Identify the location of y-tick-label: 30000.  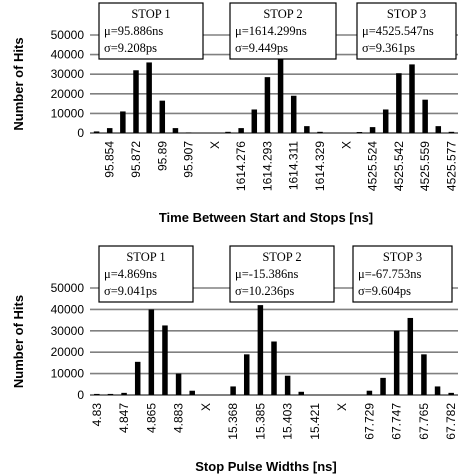
(68, 331).